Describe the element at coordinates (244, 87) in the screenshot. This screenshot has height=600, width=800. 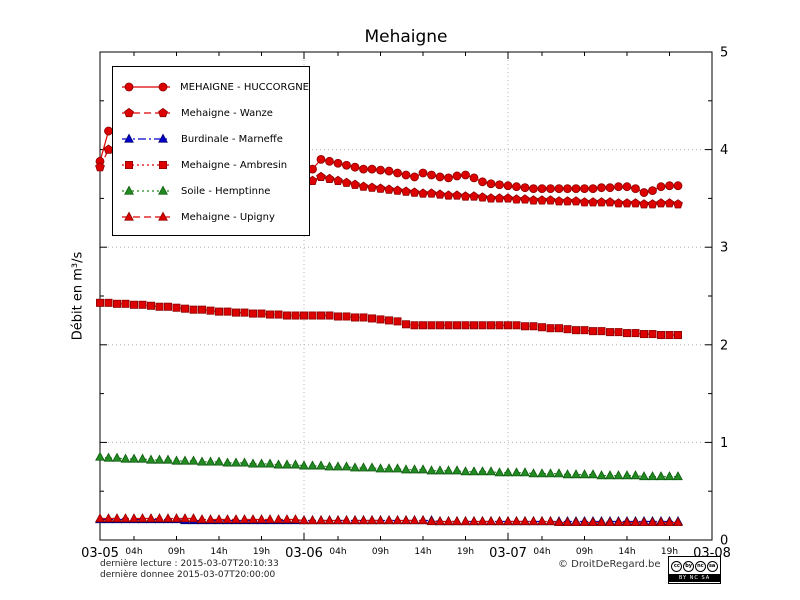
I see `legend-label: MEHAIGNE - HUCCORGNE` at that location.